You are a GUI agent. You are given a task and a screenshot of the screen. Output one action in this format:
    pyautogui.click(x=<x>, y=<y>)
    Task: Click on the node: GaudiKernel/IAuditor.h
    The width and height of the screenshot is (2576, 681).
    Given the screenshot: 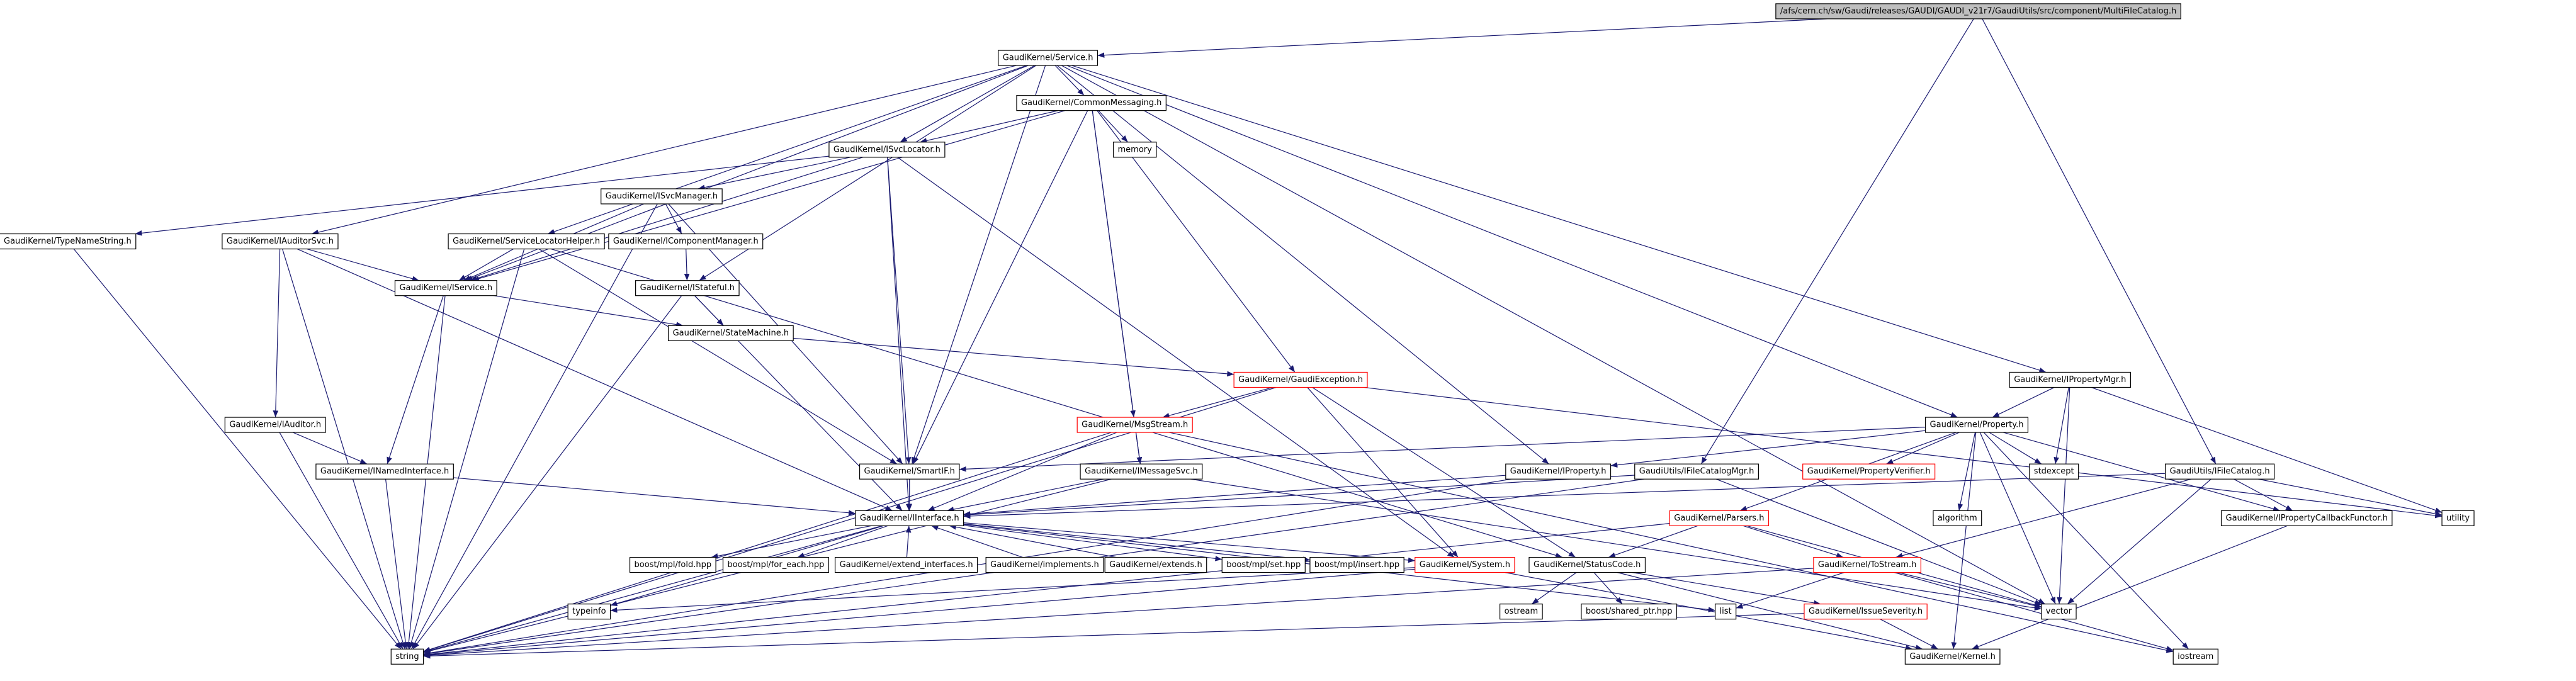 What is the action you would take?
    pyautogui.click(x=275, y=425)
    